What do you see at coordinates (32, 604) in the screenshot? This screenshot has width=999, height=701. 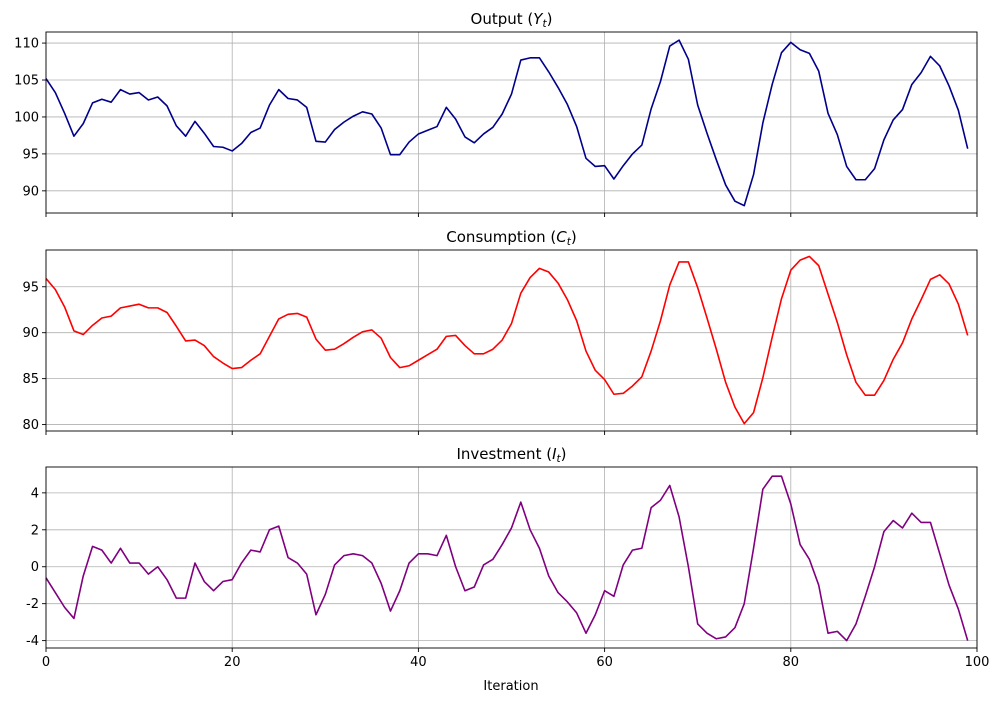 I see `investment-y-tick-label: -2` at bounding box center [32, 604].